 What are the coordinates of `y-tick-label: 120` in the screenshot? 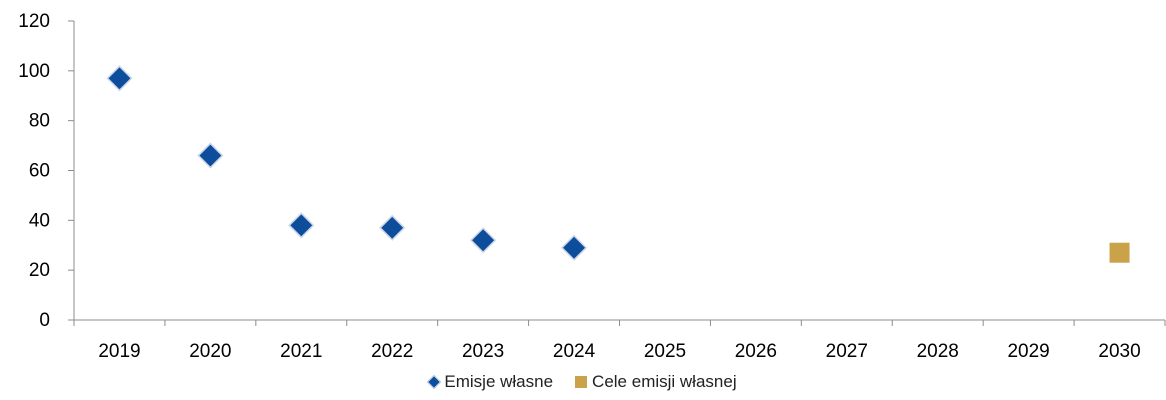 It's located at (34, 21).